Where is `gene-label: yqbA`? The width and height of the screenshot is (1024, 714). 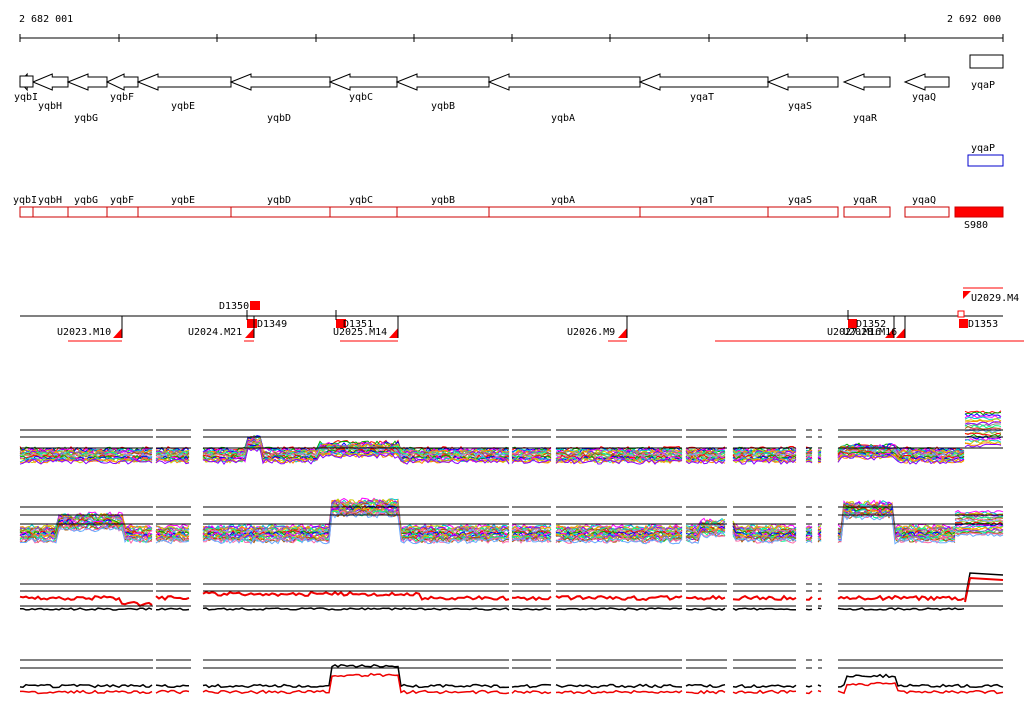 gene-label: yqbA is located at coordinates (563, 118).